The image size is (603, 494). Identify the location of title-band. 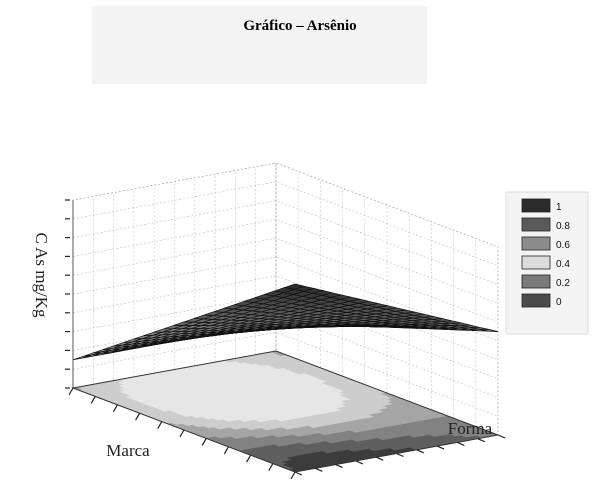
(259, 45).